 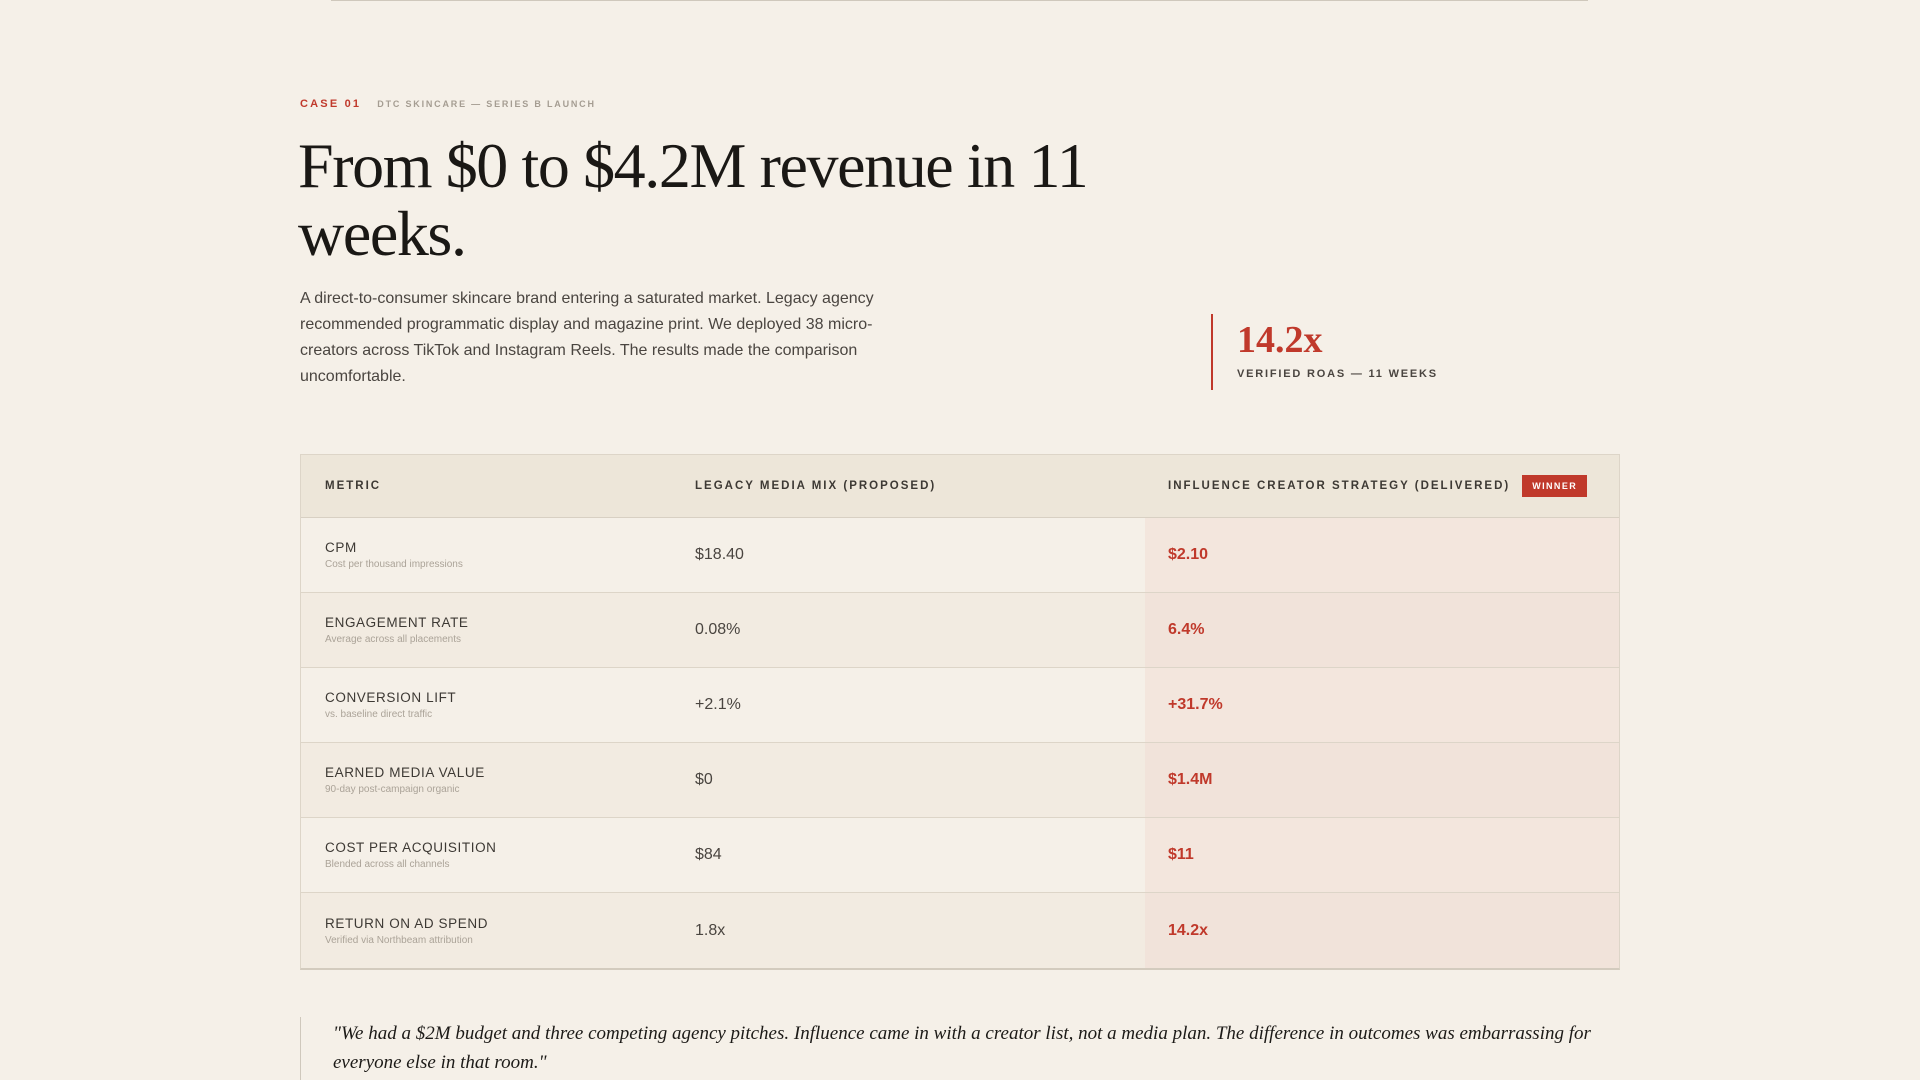 I want to click on metric-name: RETURN ON AD SPEND, so click(x=407, y=923).